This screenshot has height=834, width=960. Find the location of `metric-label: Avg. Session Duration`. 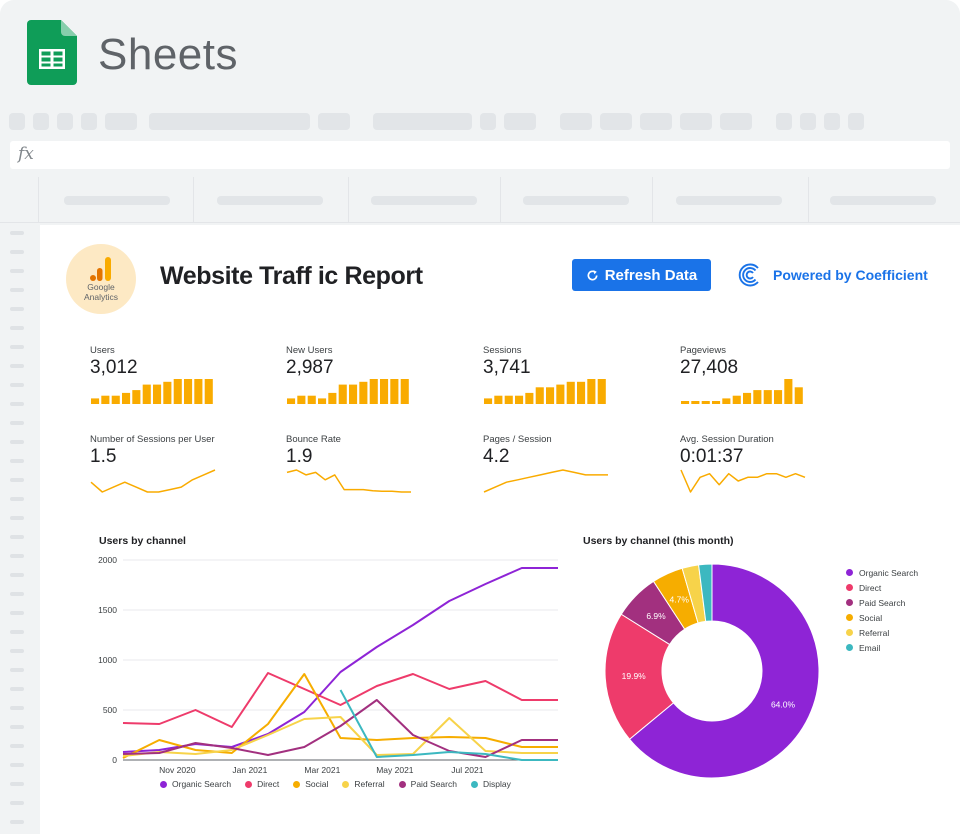

metric-label: Avg. Session Duration is located at coordinates (727, 439).